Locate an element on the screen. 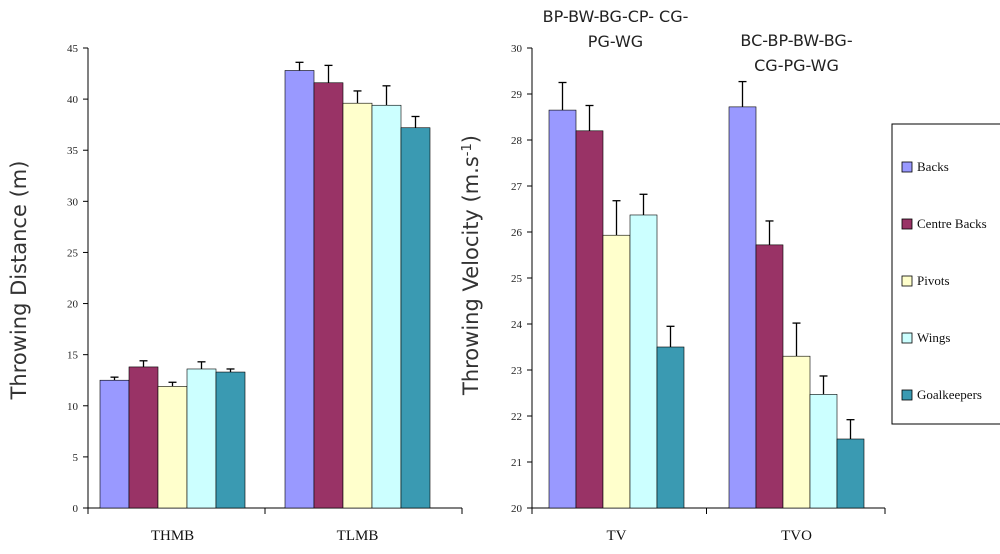 This screenshot has height=554, width=1000. y-tick-label: 21 is located at coordinates (516, 463).